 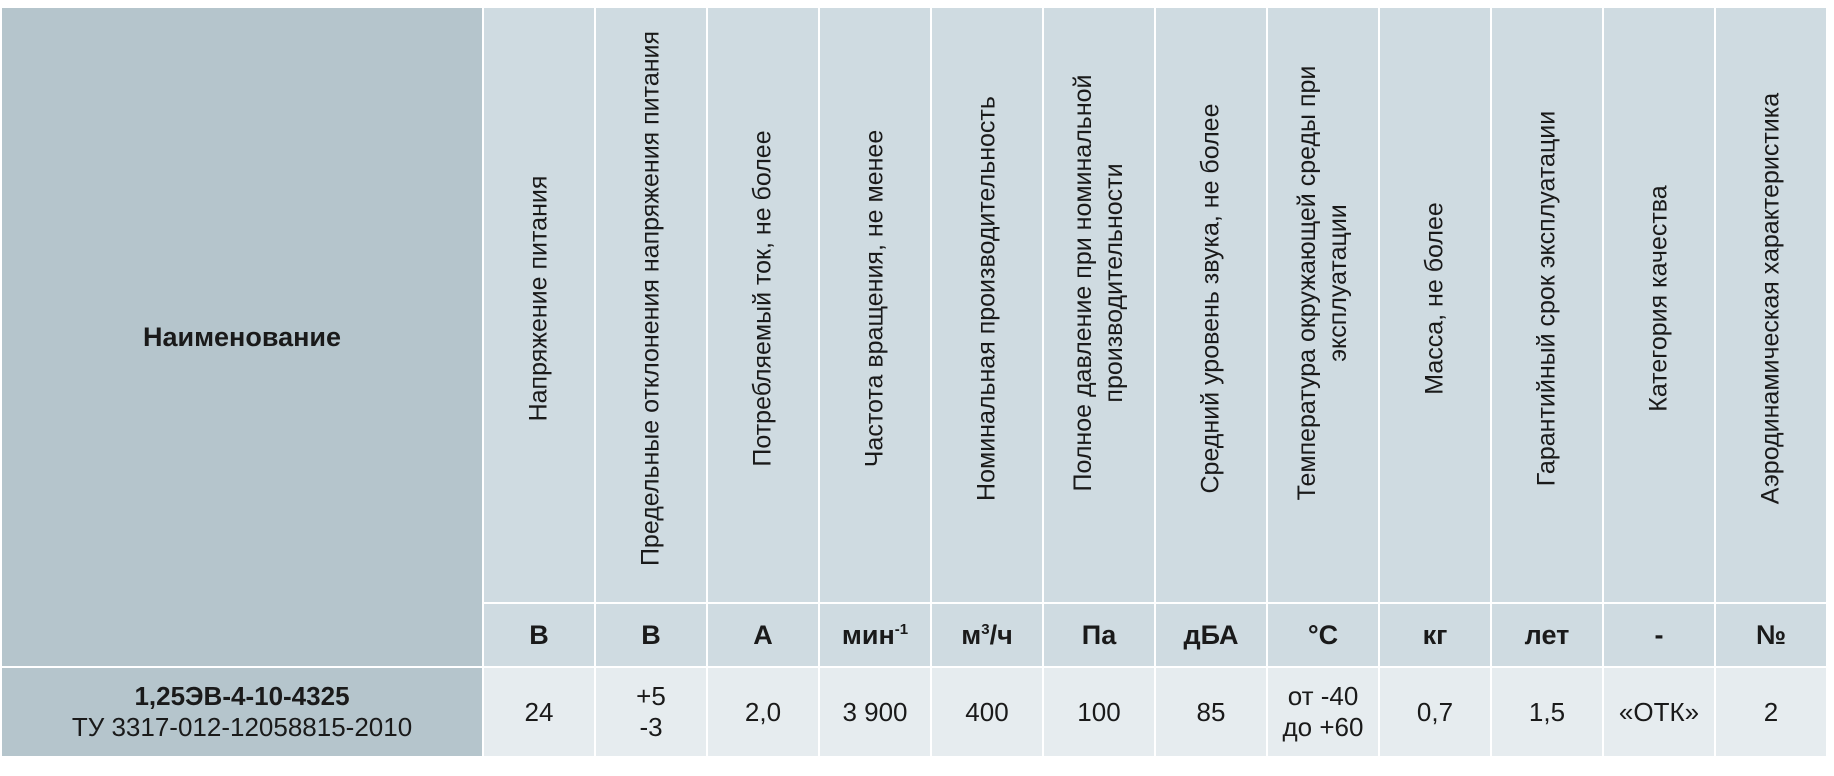 I want to click on col-header-flow: Номинальная производительность, so click(x=987, y=305).